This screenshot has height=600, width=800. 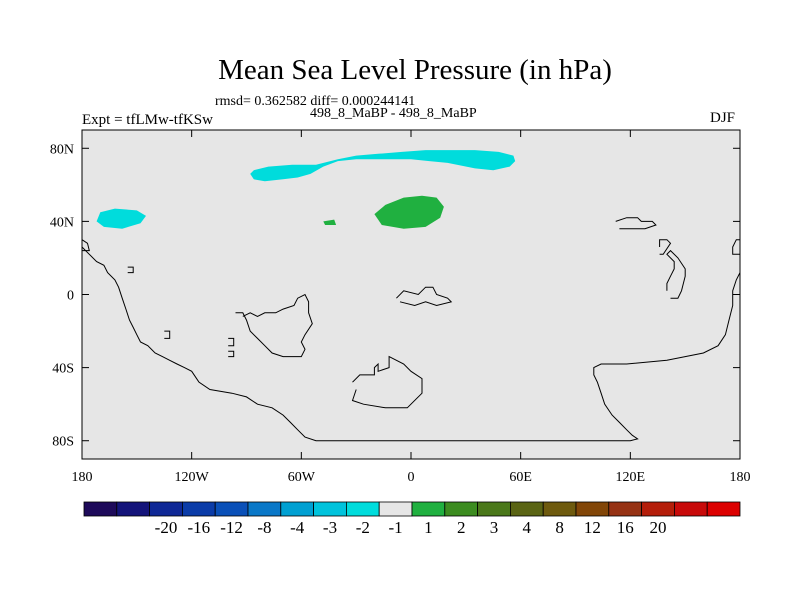 I want to click on colorbar-label: -8, so click(x=264, y=527).